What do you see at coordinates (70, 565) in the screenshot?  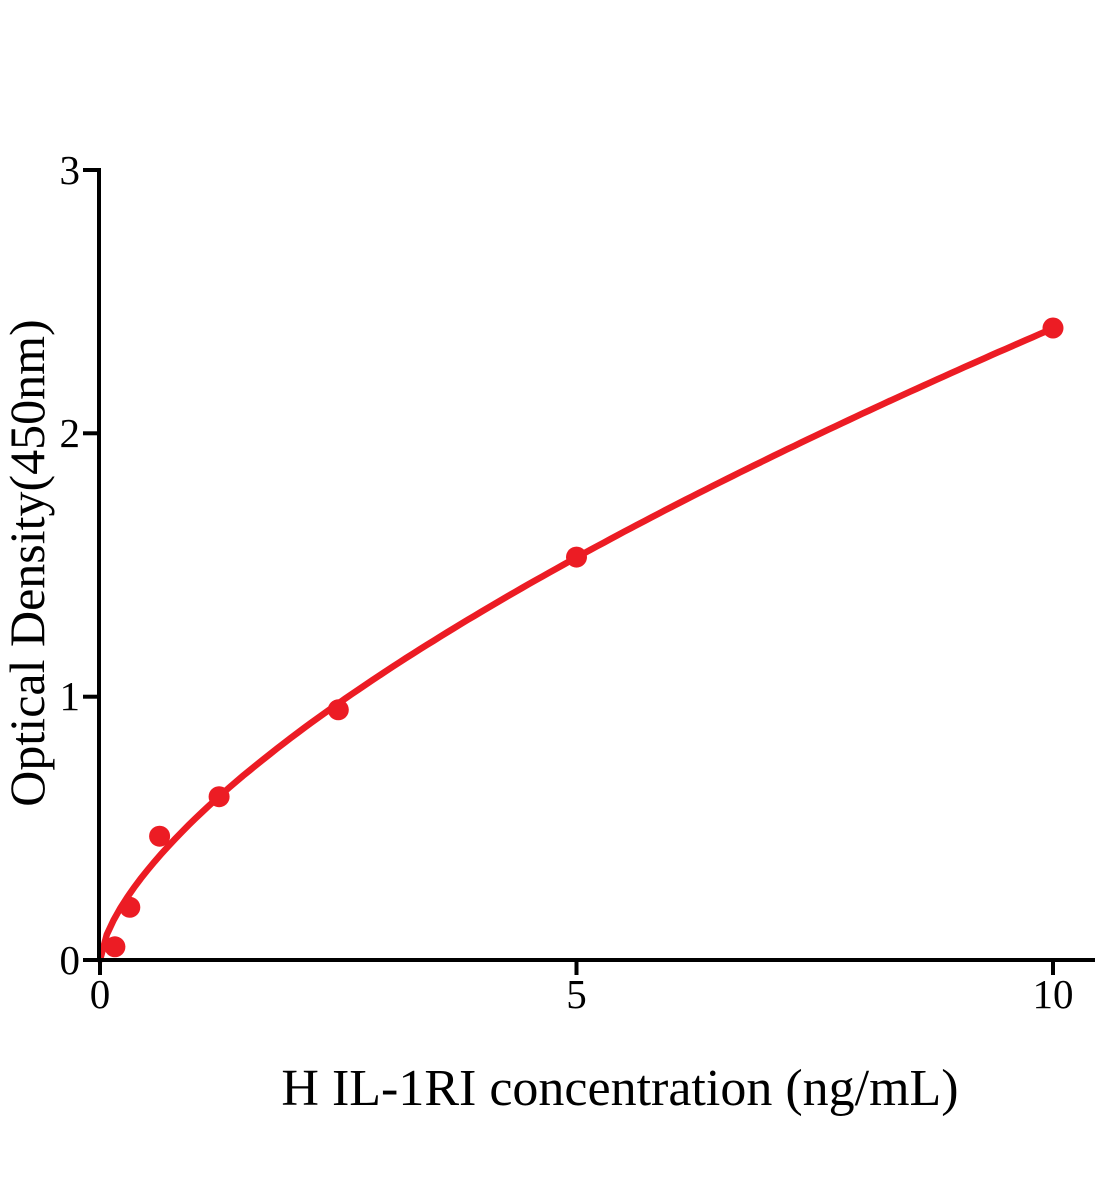 I see `y-tick-labels: 0 1 2 3` at bounding box center [70, 565].